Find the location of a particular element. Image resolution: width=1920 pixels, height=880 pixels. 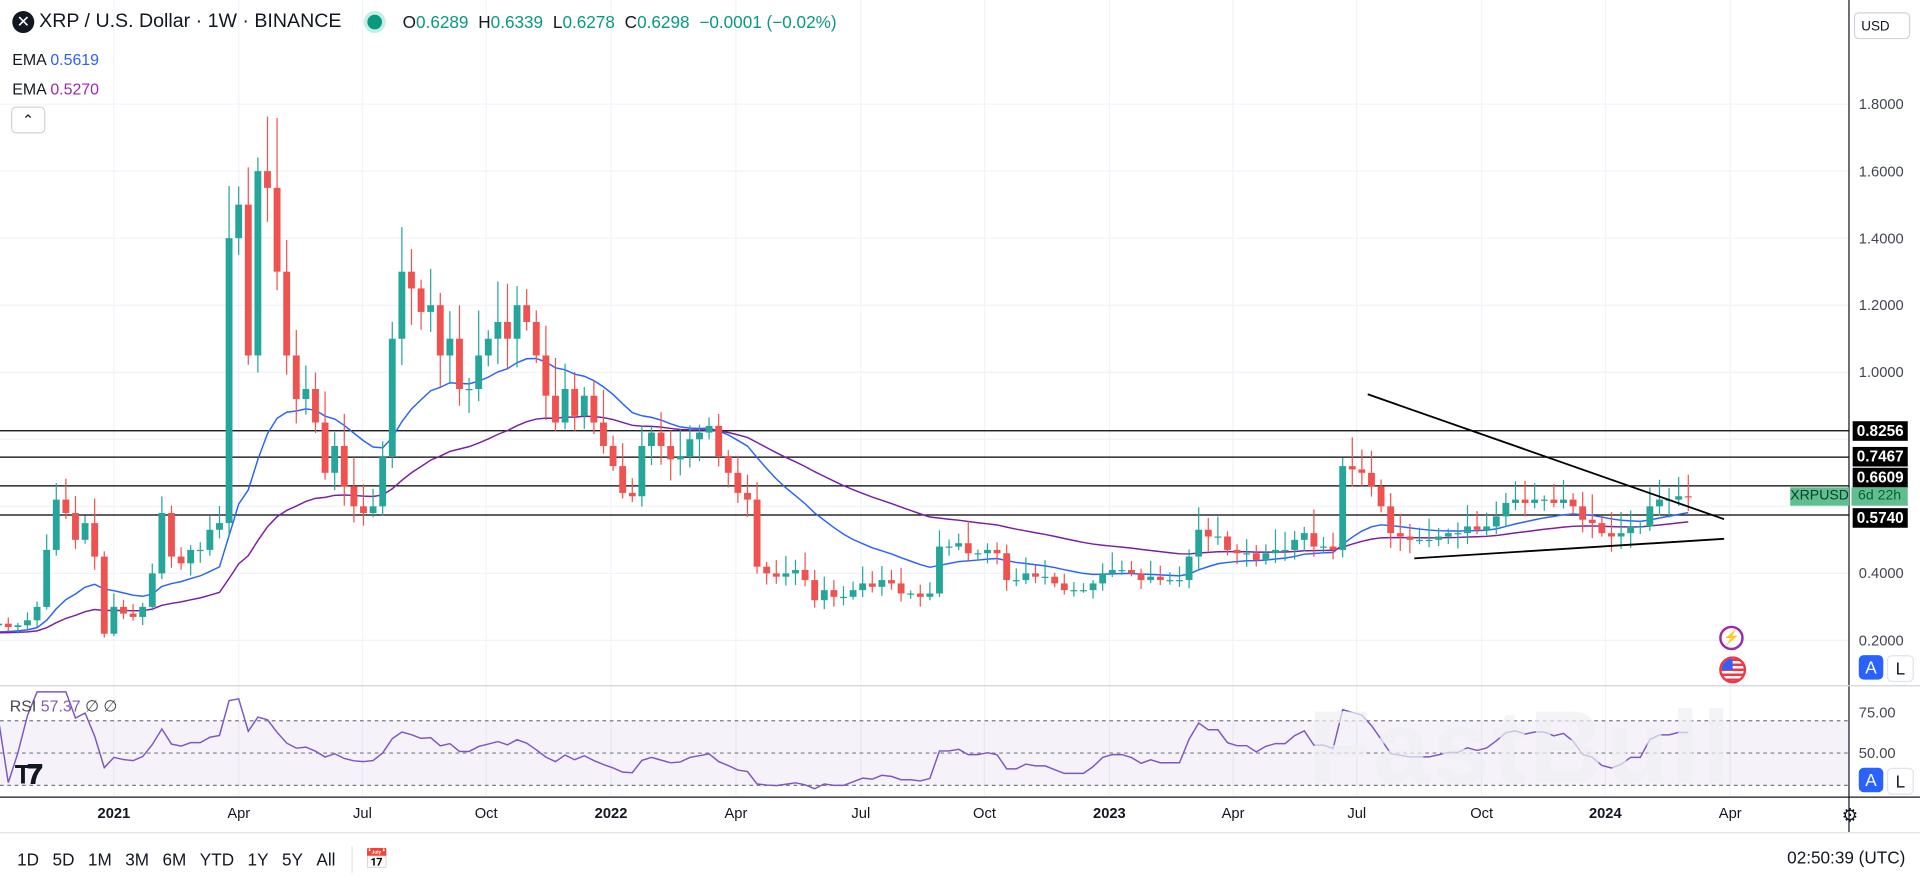

bar-countdown: 6d 22h is located at coordinates (1879, 496).